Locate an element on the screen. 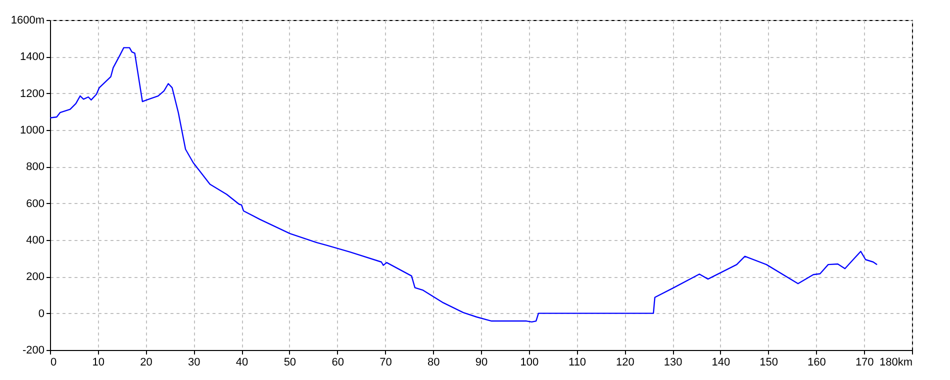 This screenshot has height=380, width=950. x-tick-label: 70 is located at coordinates (386, 362).